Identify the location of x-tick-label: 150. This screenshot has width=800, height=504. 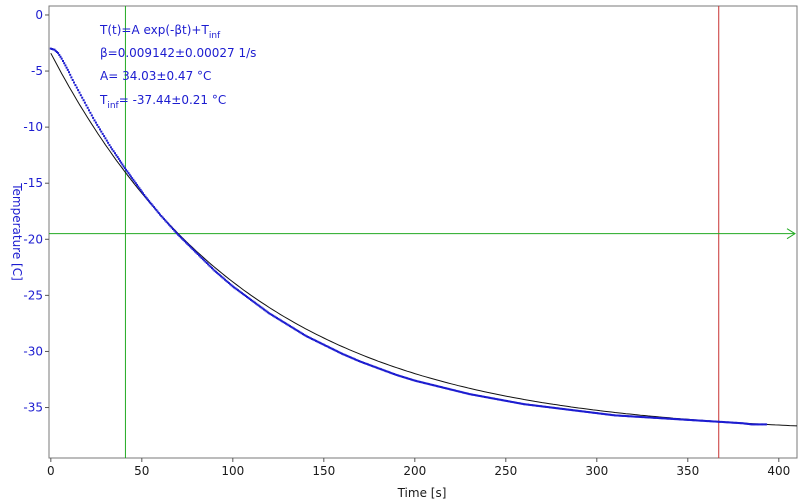
(323, 471).